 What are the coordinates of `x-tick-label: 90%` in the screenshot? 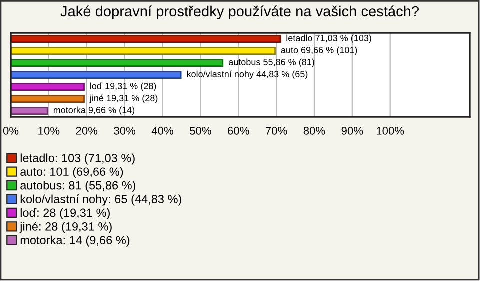 It's located at (353, 131).